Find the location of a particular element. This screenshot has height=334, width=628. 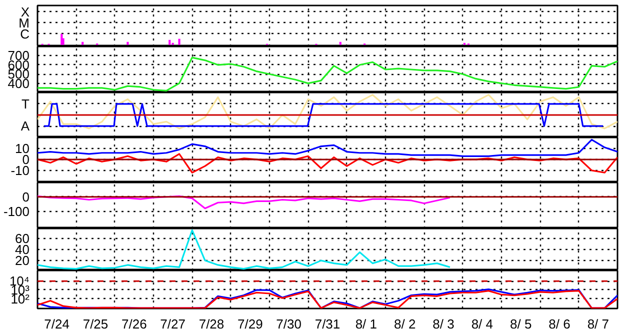

x-tick-label: 8/ 5 is located at coordinates (521, 324).